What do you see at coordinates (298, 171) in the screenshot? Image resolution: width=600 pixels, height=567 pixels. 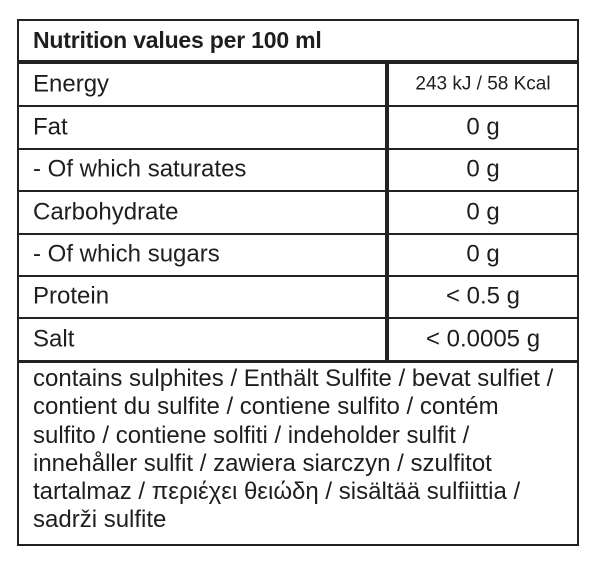 I see `table-row-saturates: - Of which saturates 0 g` at bounding box center [298, 171].